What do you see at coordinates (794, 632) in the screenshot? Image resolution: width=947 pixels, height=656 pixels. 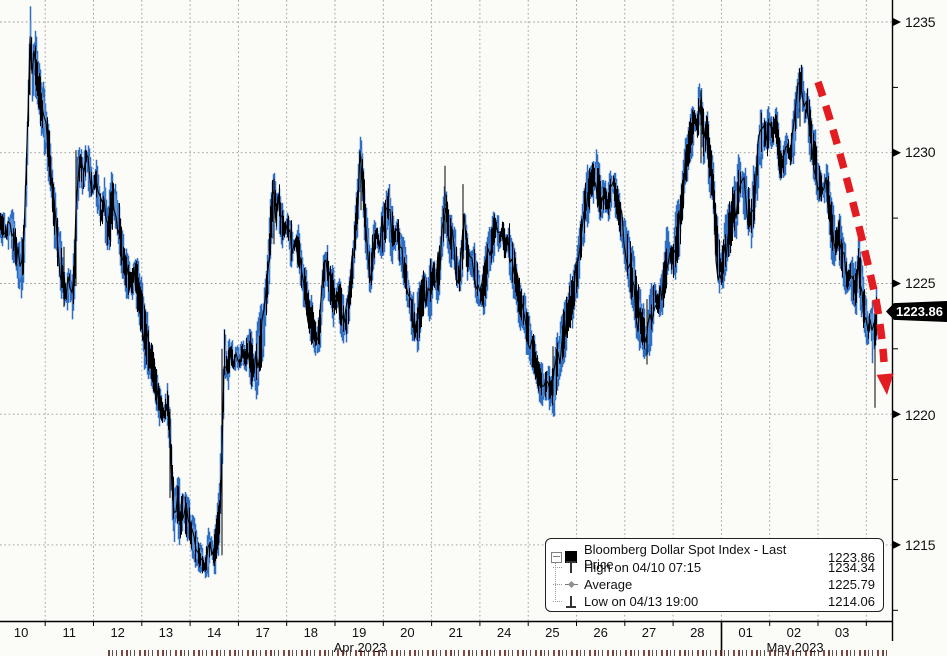 I see `x-axis-tick-label: 02` at bounding box center [794, 632].